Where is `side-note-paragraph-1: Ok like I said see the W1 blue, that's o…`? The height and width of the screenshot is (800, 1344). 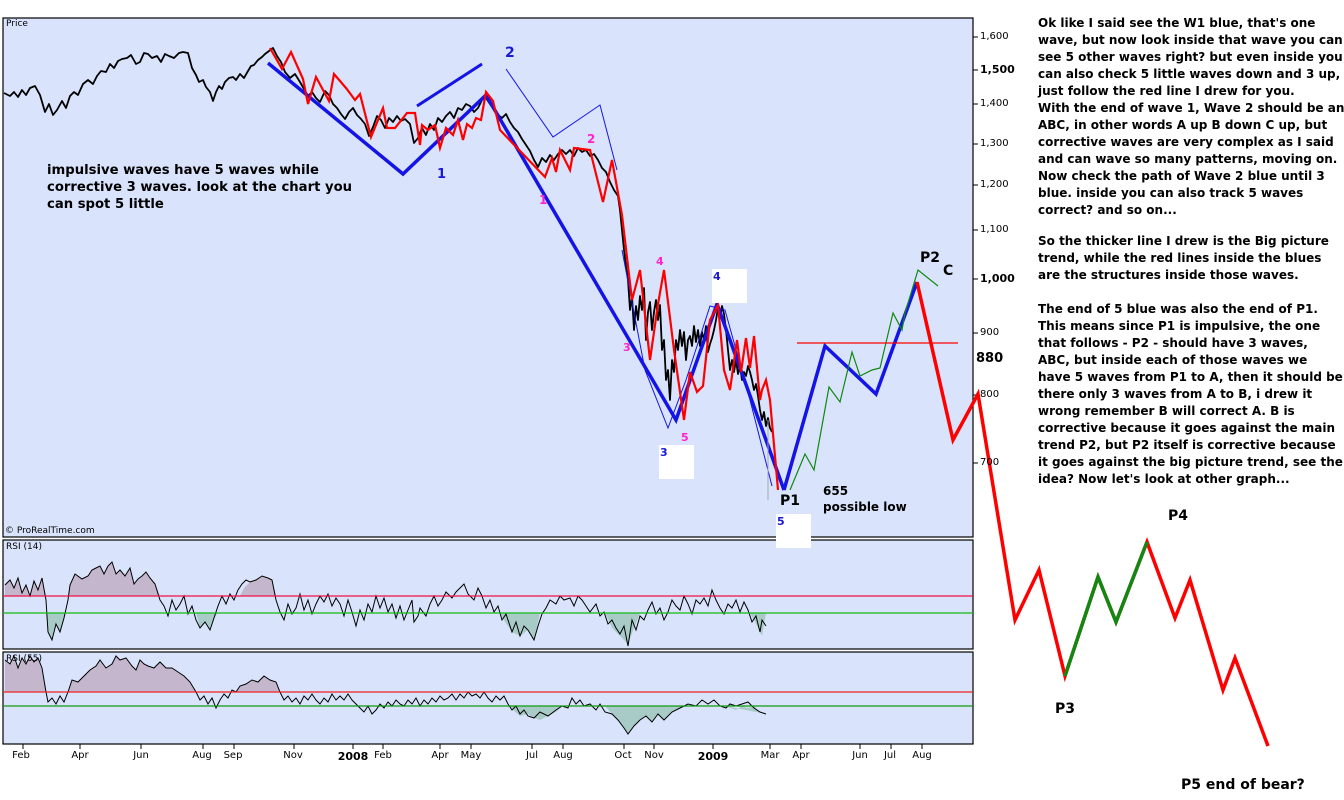
side-note-paragraph-1: Ok like I said see the W1 blue, that's o… is located at coordinates (1191, 116).